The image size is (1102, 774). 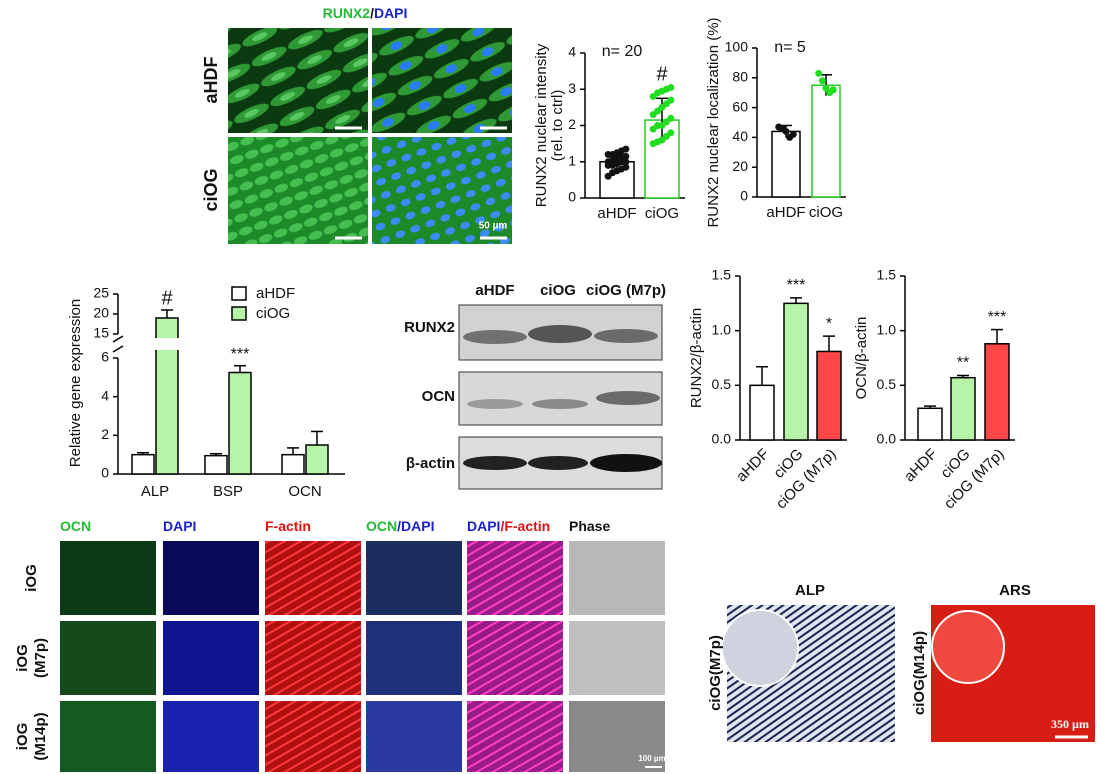 What do you see at coordinates (483, 526) in the screenshot?
I see `header-part: DAPI` at bounding box center [483, 526].